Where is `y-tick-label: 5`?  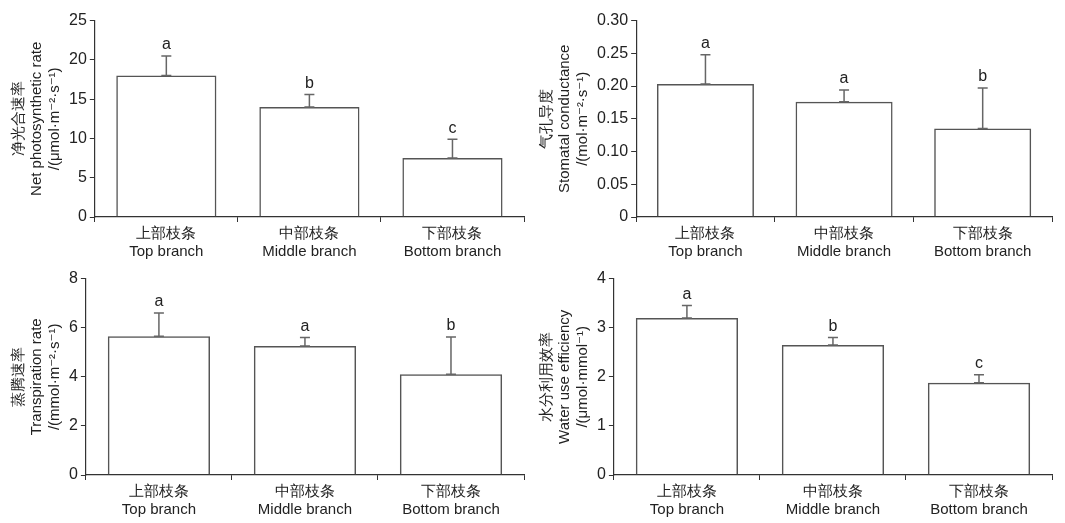
y-tick-label: 5 is located at coordinates (82, 177).